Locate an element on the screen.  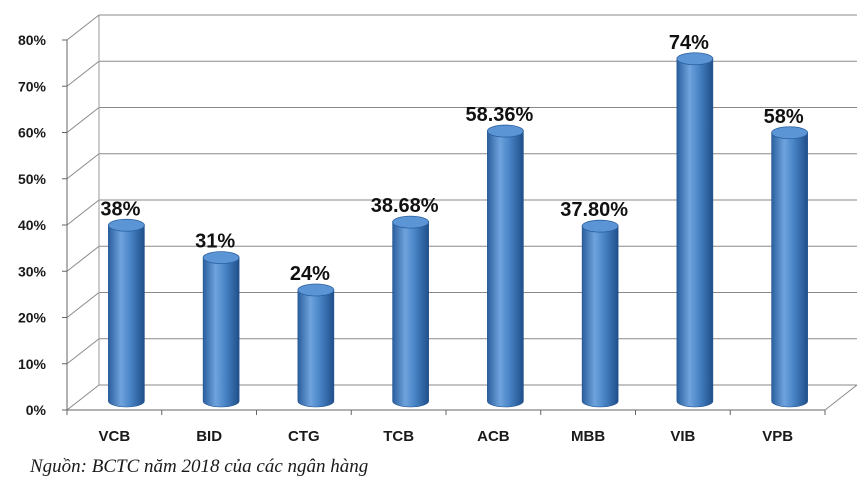
x-category-label: VIB is located at coordinates (682, 436).